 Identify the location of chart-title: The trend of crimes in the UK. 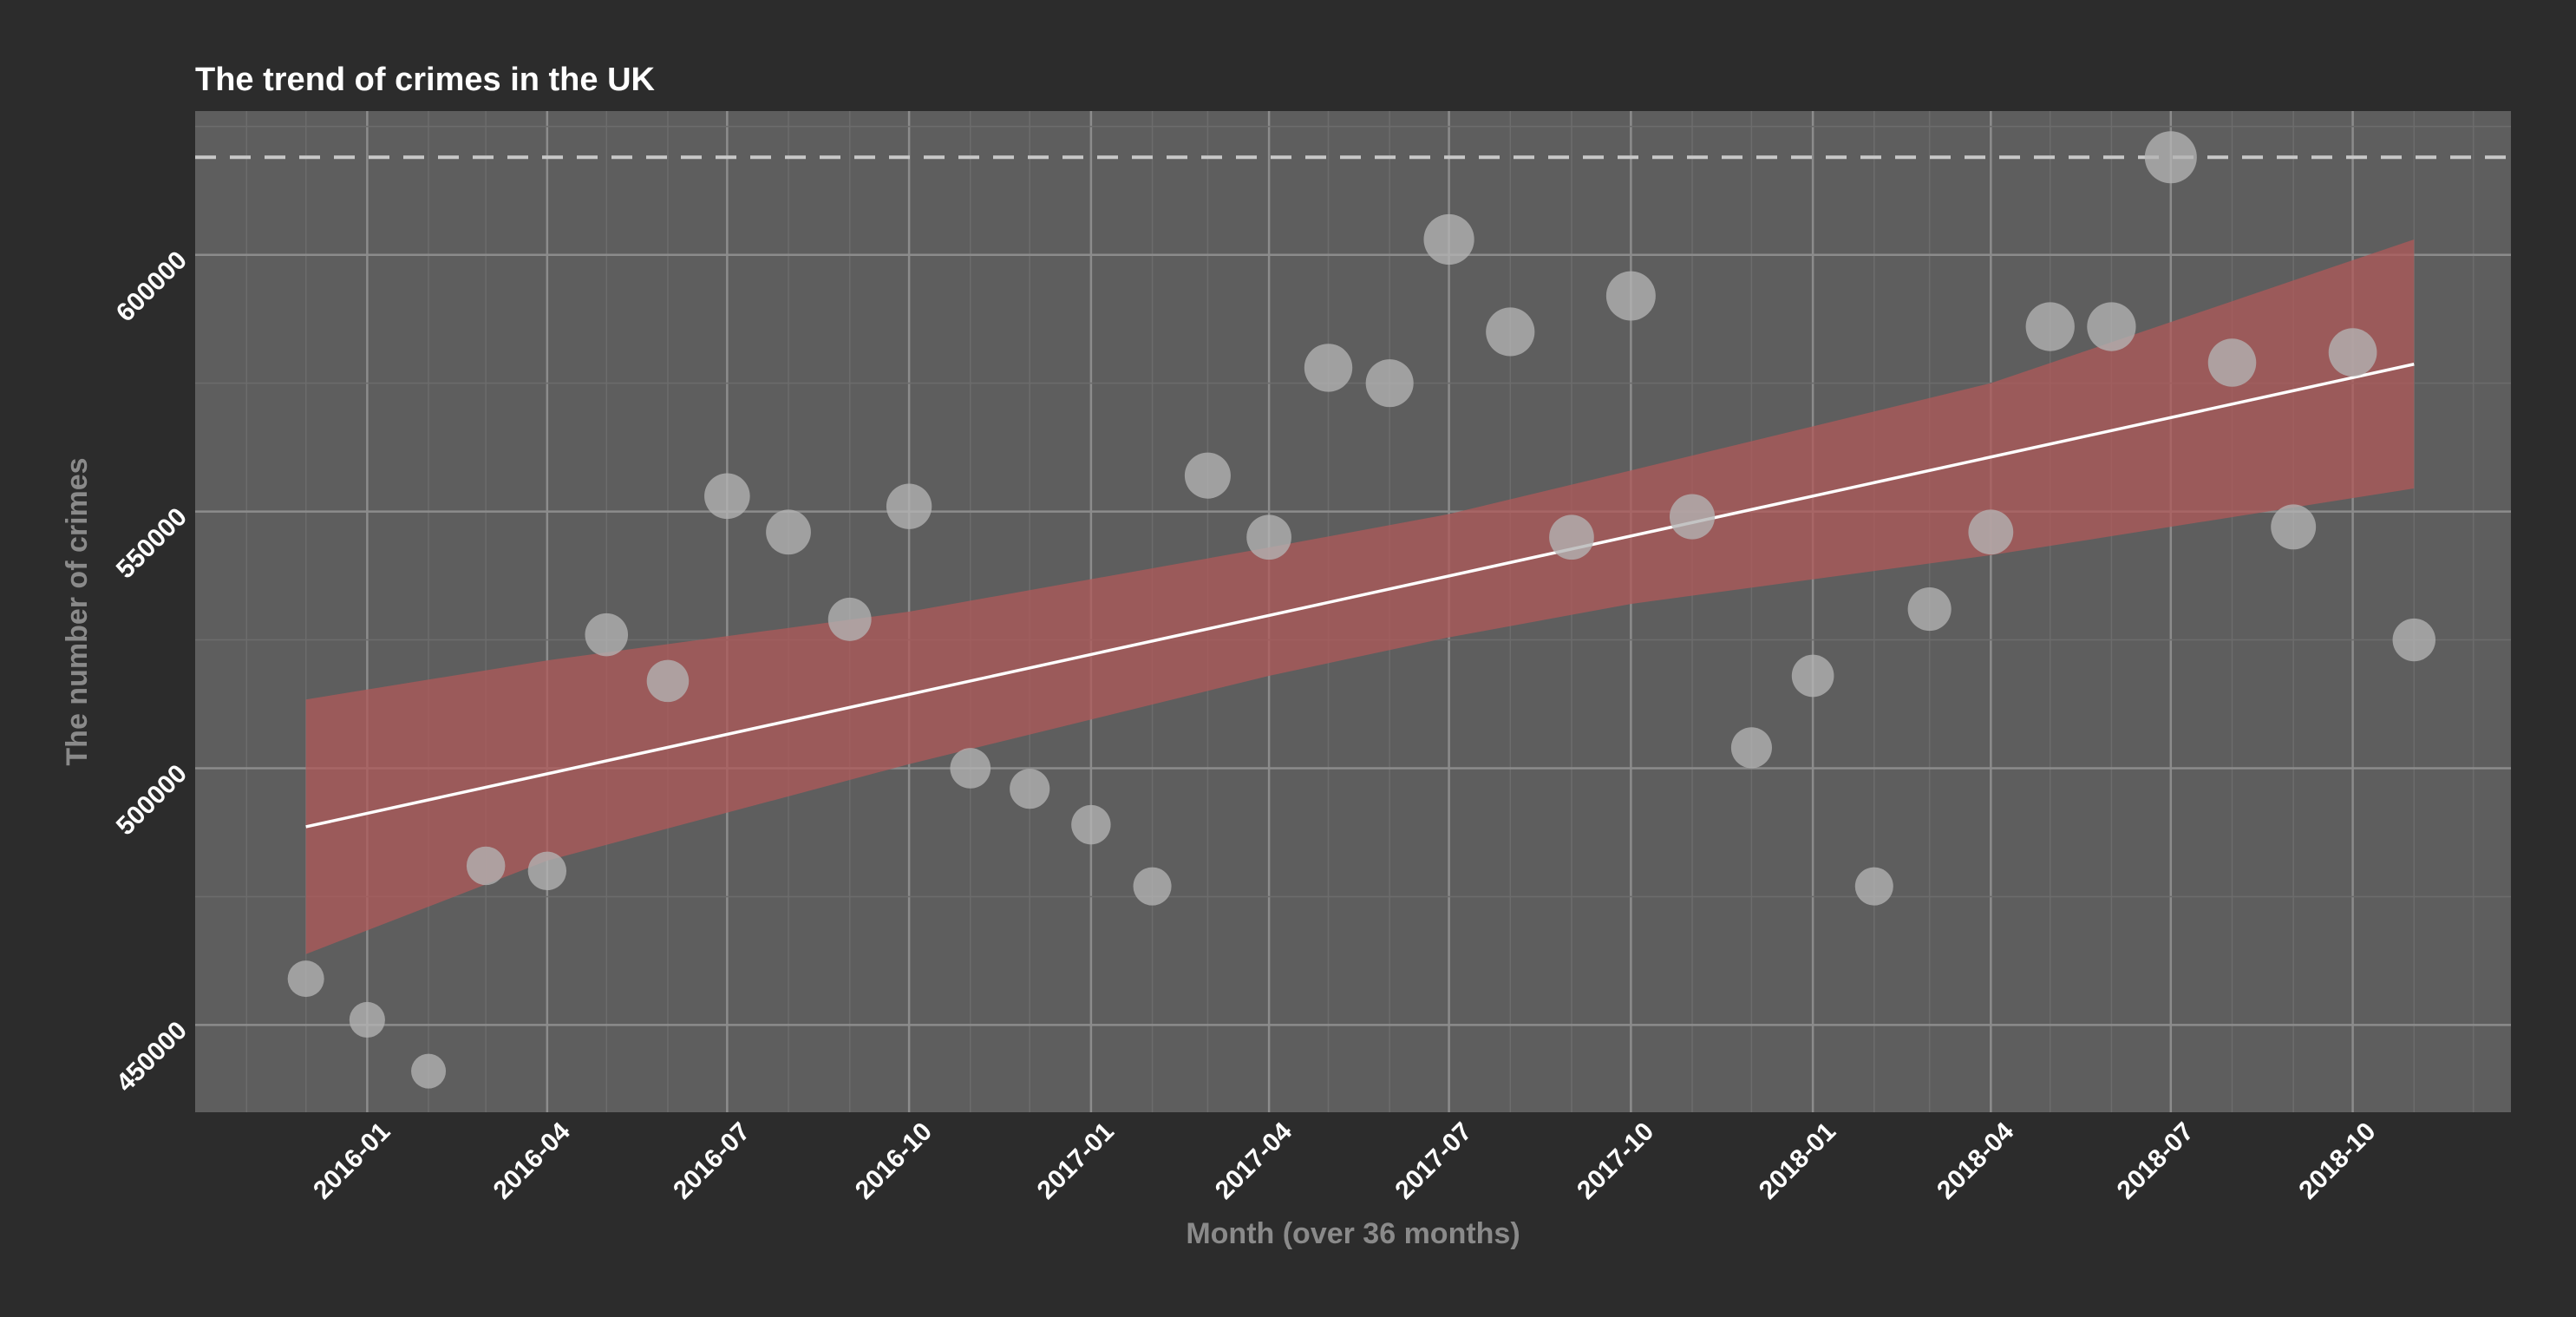
(425, 80).